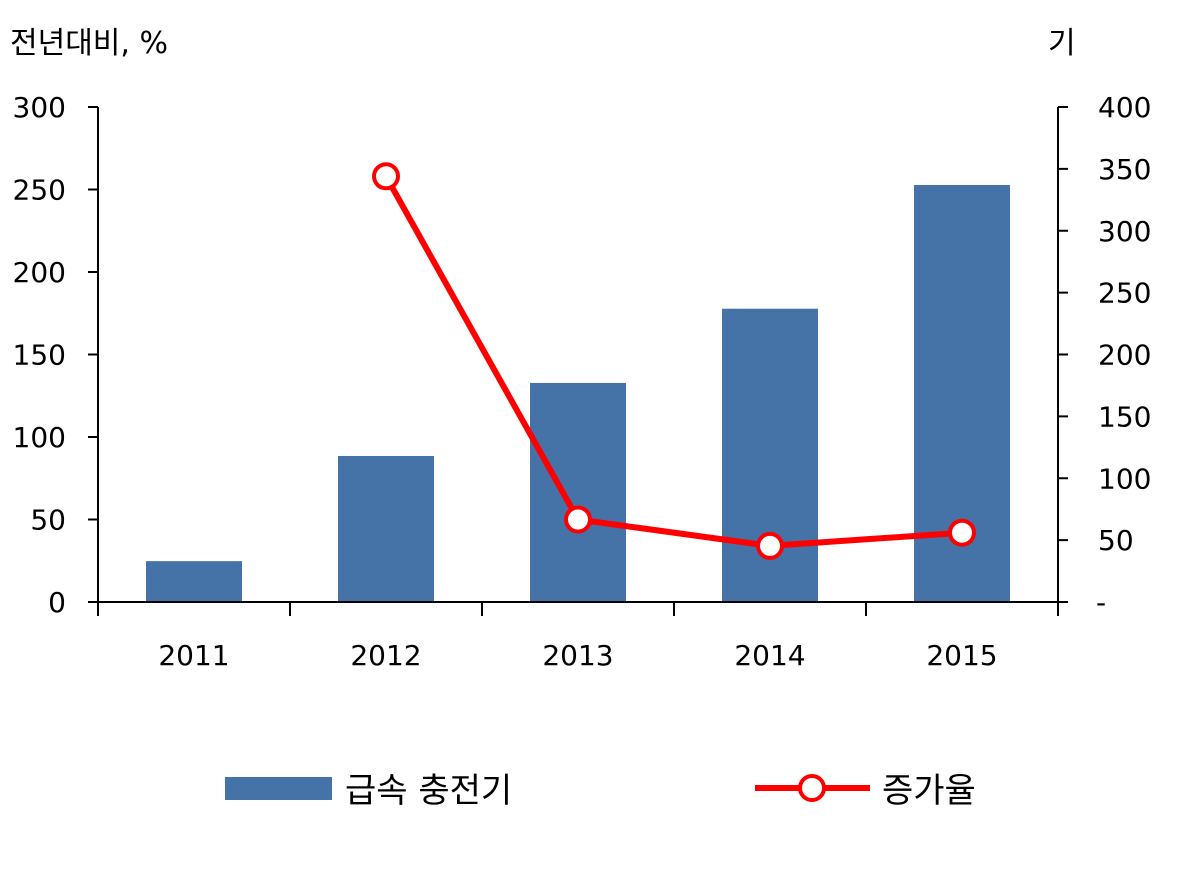 The width and height of the screenshot is (1200, 880). Describe the element at coordinates (577, 655) in the screenshot. I see `x-tick-label: 2013` at that location.